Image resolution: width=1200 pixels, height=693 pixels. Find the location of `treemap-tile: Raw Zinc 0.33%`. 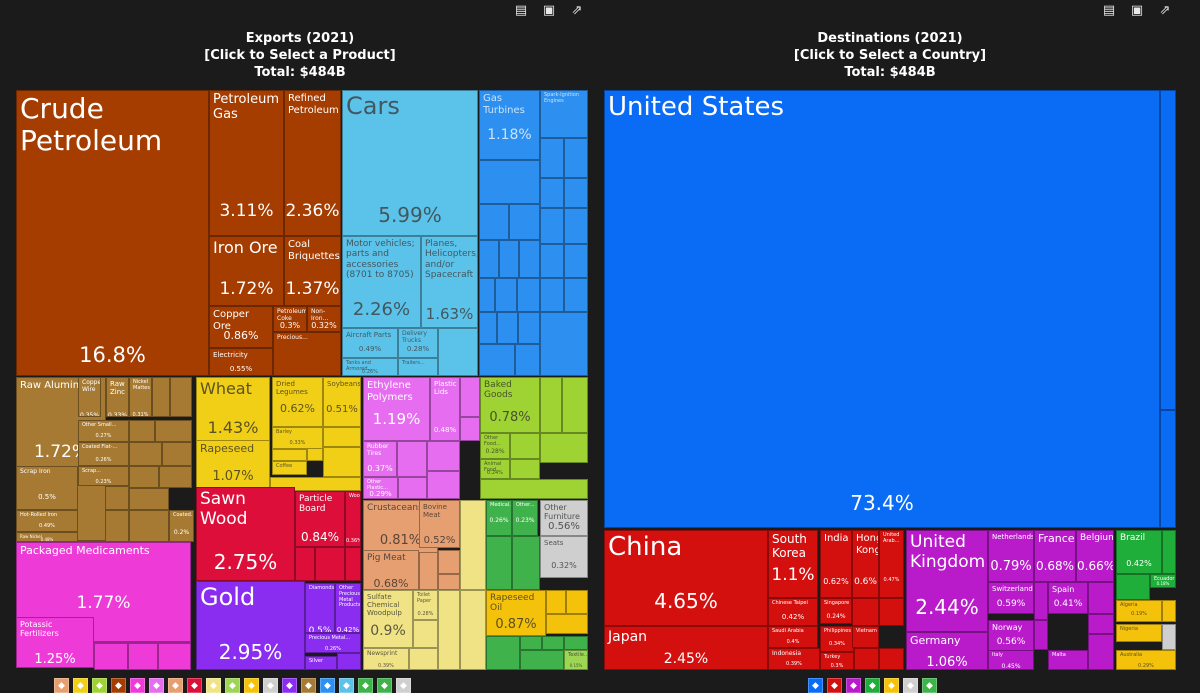

treemap-tile: Raw Zinc 0.33% is located at coordinates (117, 397).